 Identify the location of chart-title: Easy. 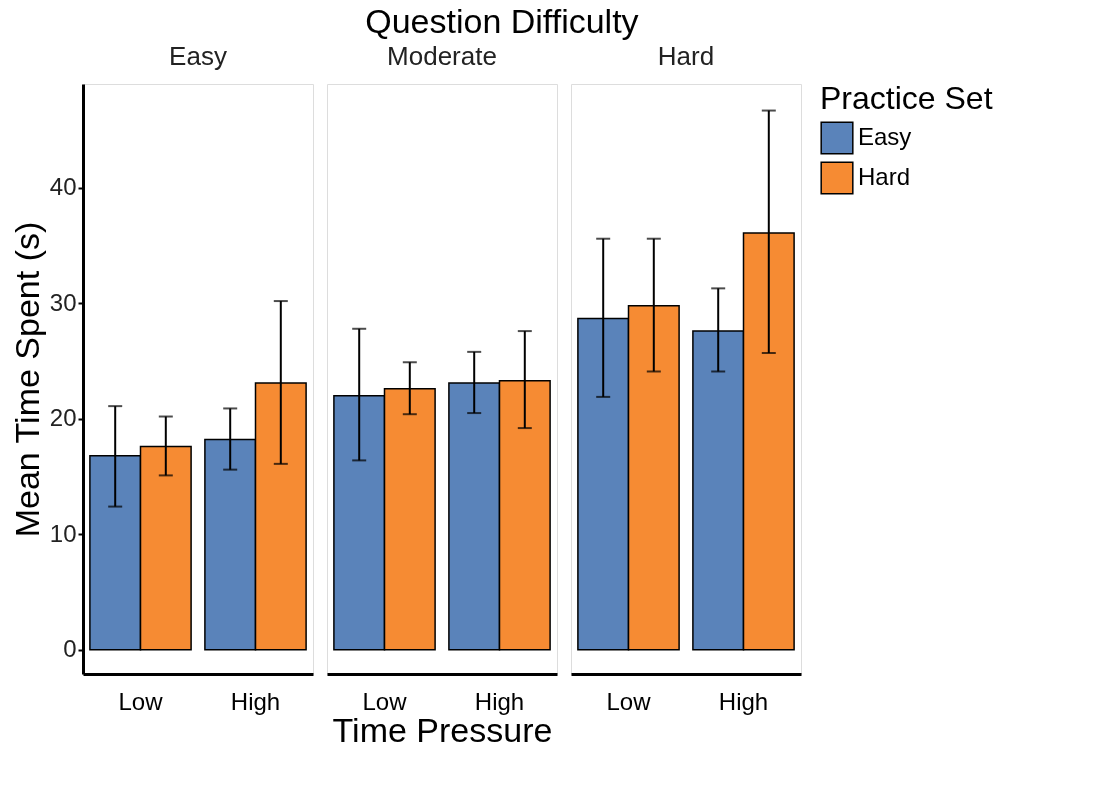
(198, 56).